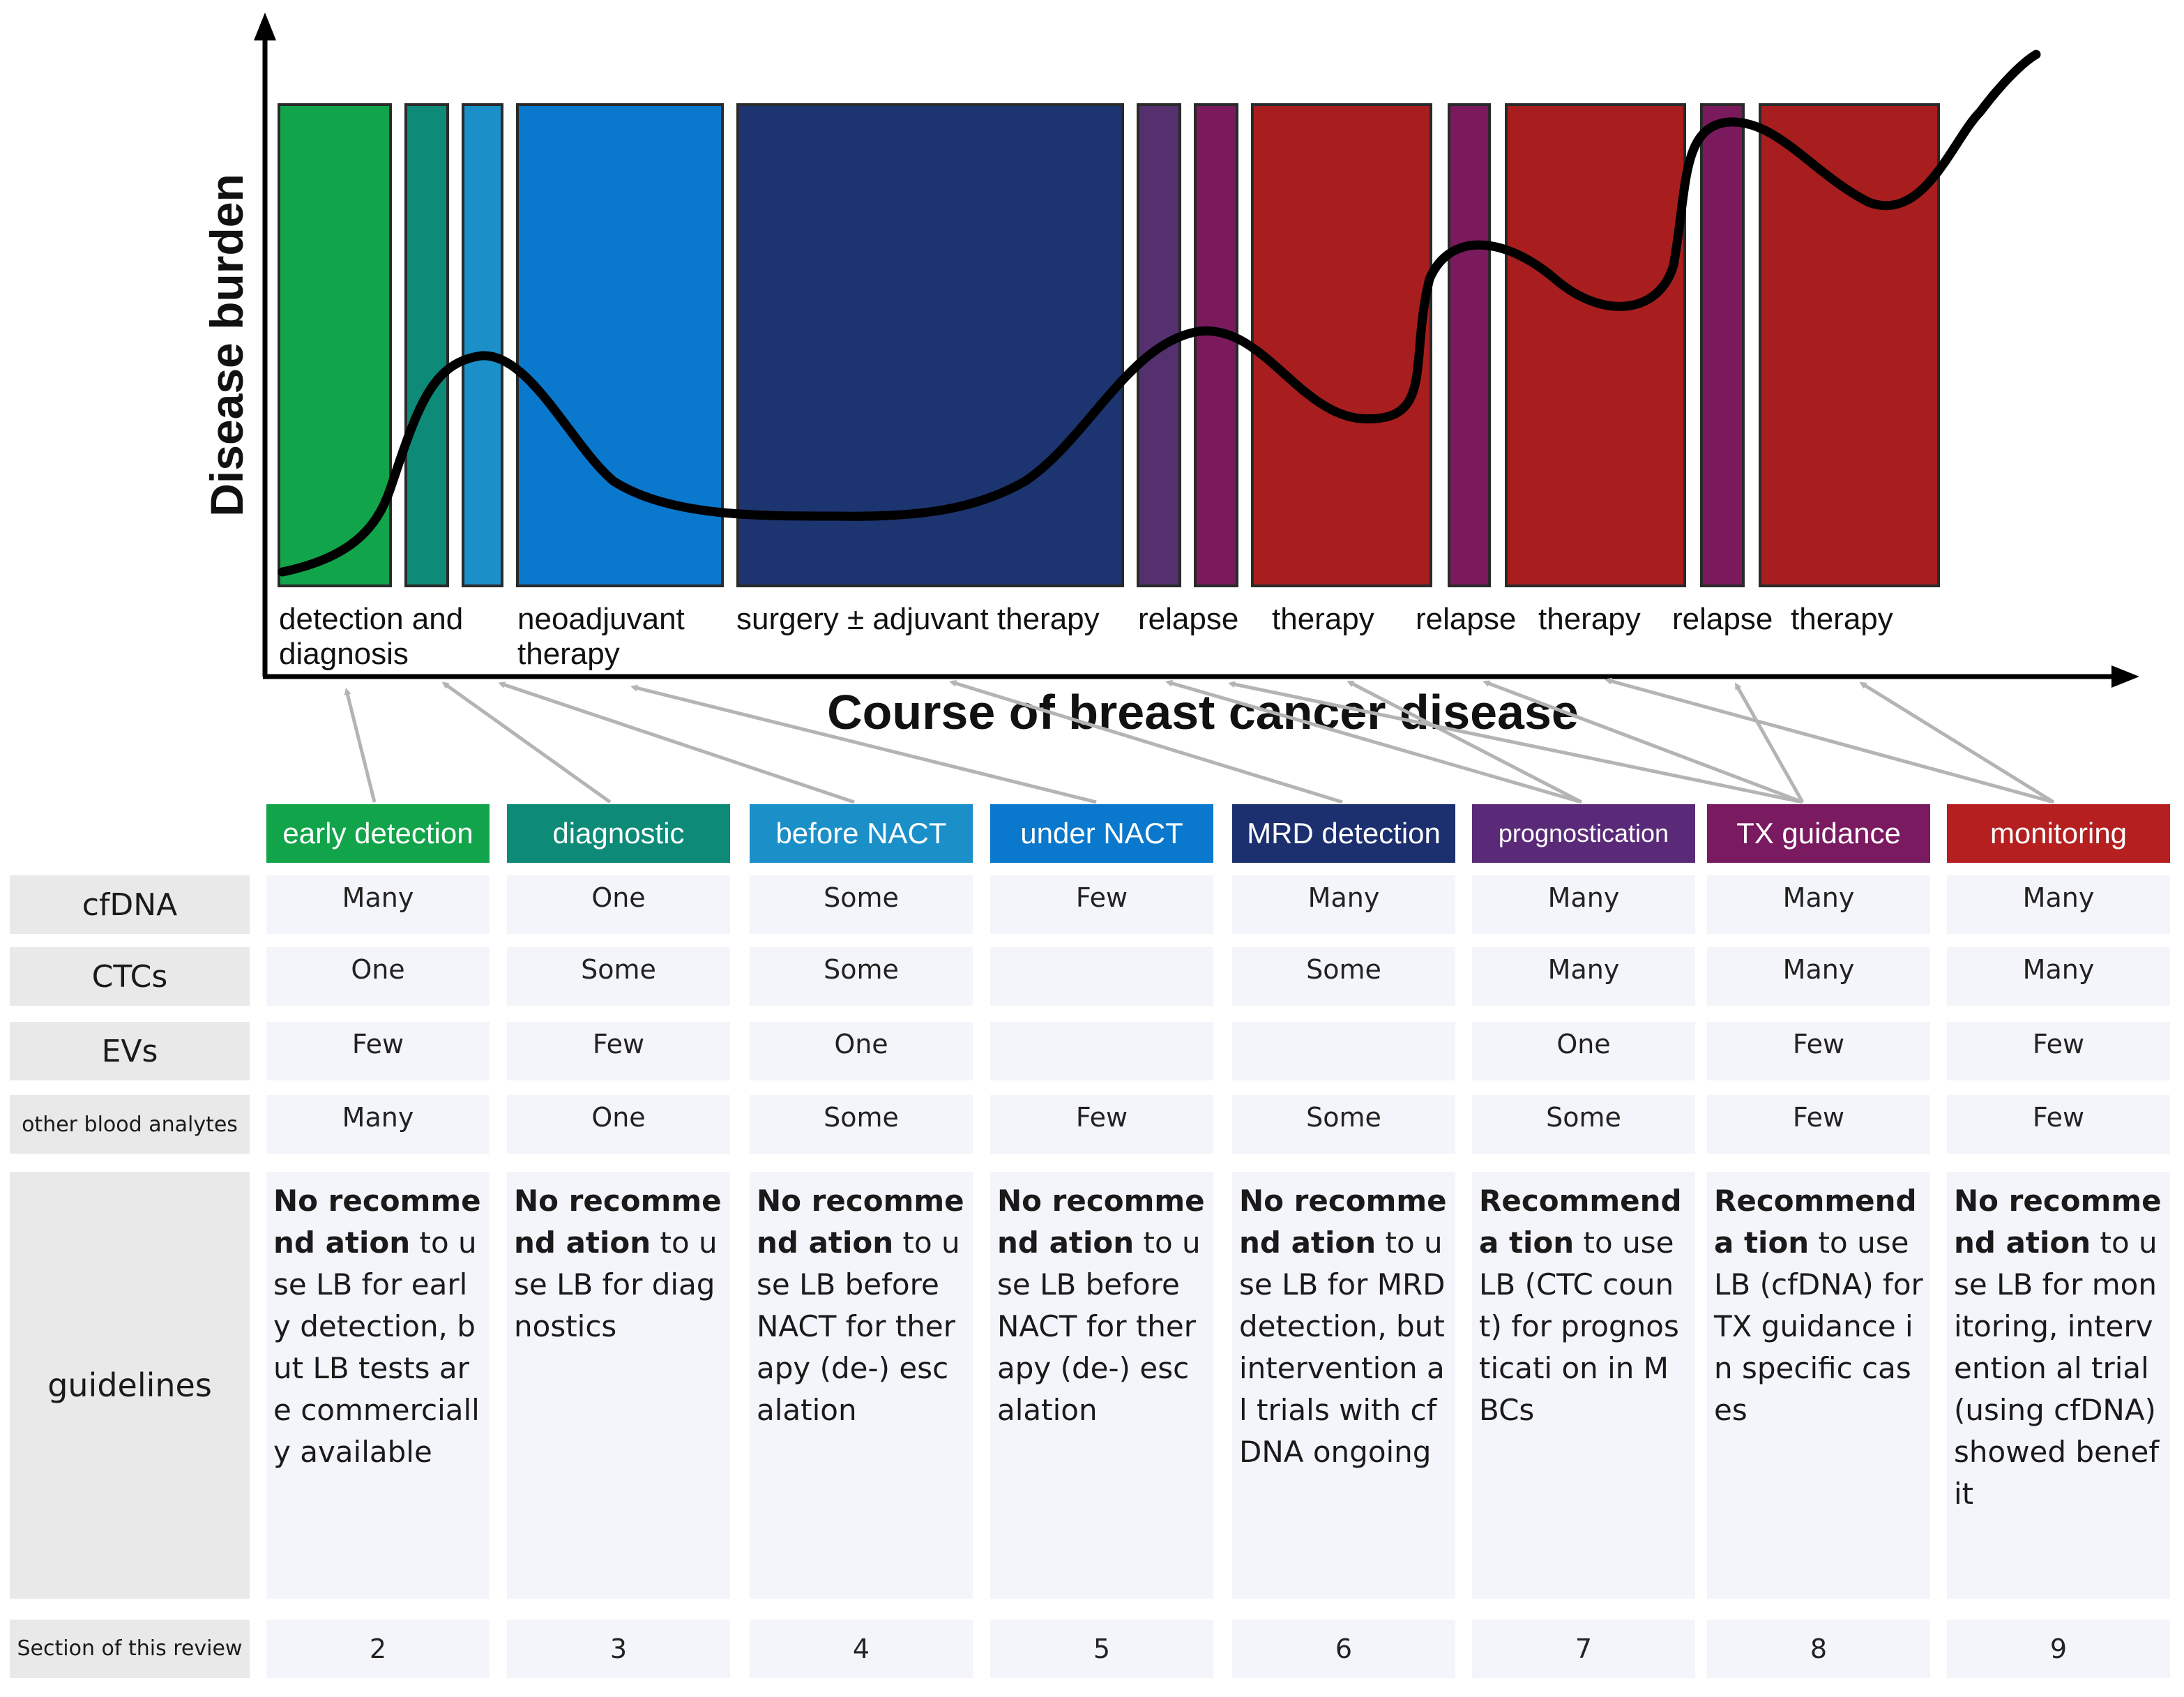 The height and width of the screenshot is (1697, 2184). What do you see at coordinates (130, 1649) in the screenshot?
I see `row-label-section-of-review: Section of this review` at bounding box center [130, 1649].